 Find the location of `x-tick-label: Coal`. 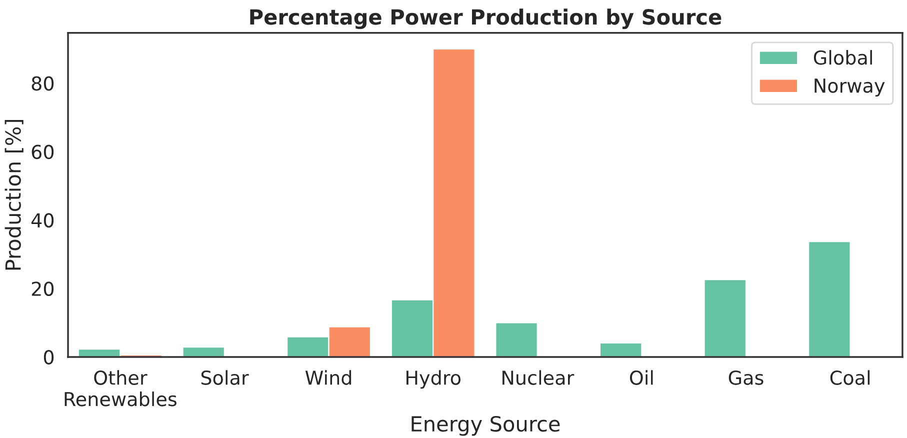

x-tick-label: Coal is located at coordinates (850, 377).